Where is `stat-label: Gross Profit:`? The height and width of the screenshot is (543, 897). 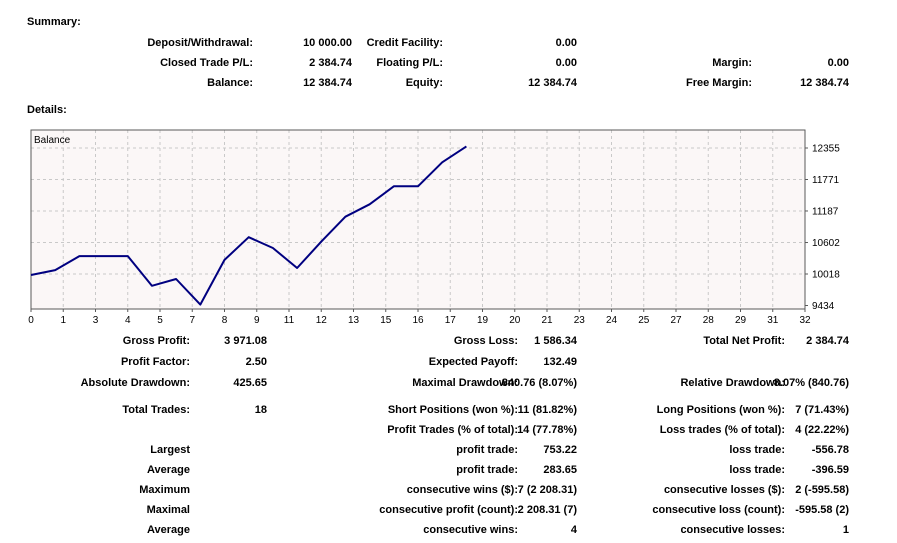 stat-label: Gross Profit: is located at coordinates (156, 341).